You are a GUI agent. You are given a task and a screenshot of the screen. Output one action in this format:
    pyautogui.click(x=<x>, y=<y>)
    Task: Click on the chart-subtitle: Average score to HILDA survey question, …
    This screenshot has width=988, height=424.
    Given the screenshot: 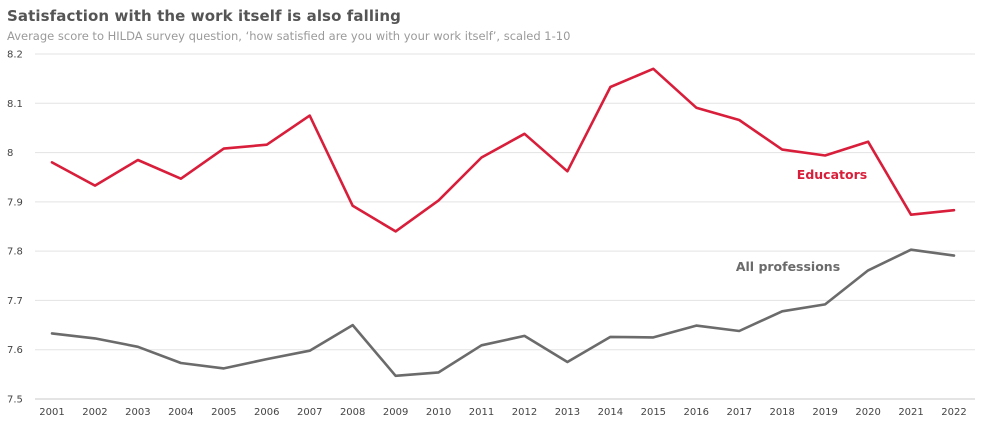 What is the action you would take?
    pyautogui.click(x=289, y=36)
    